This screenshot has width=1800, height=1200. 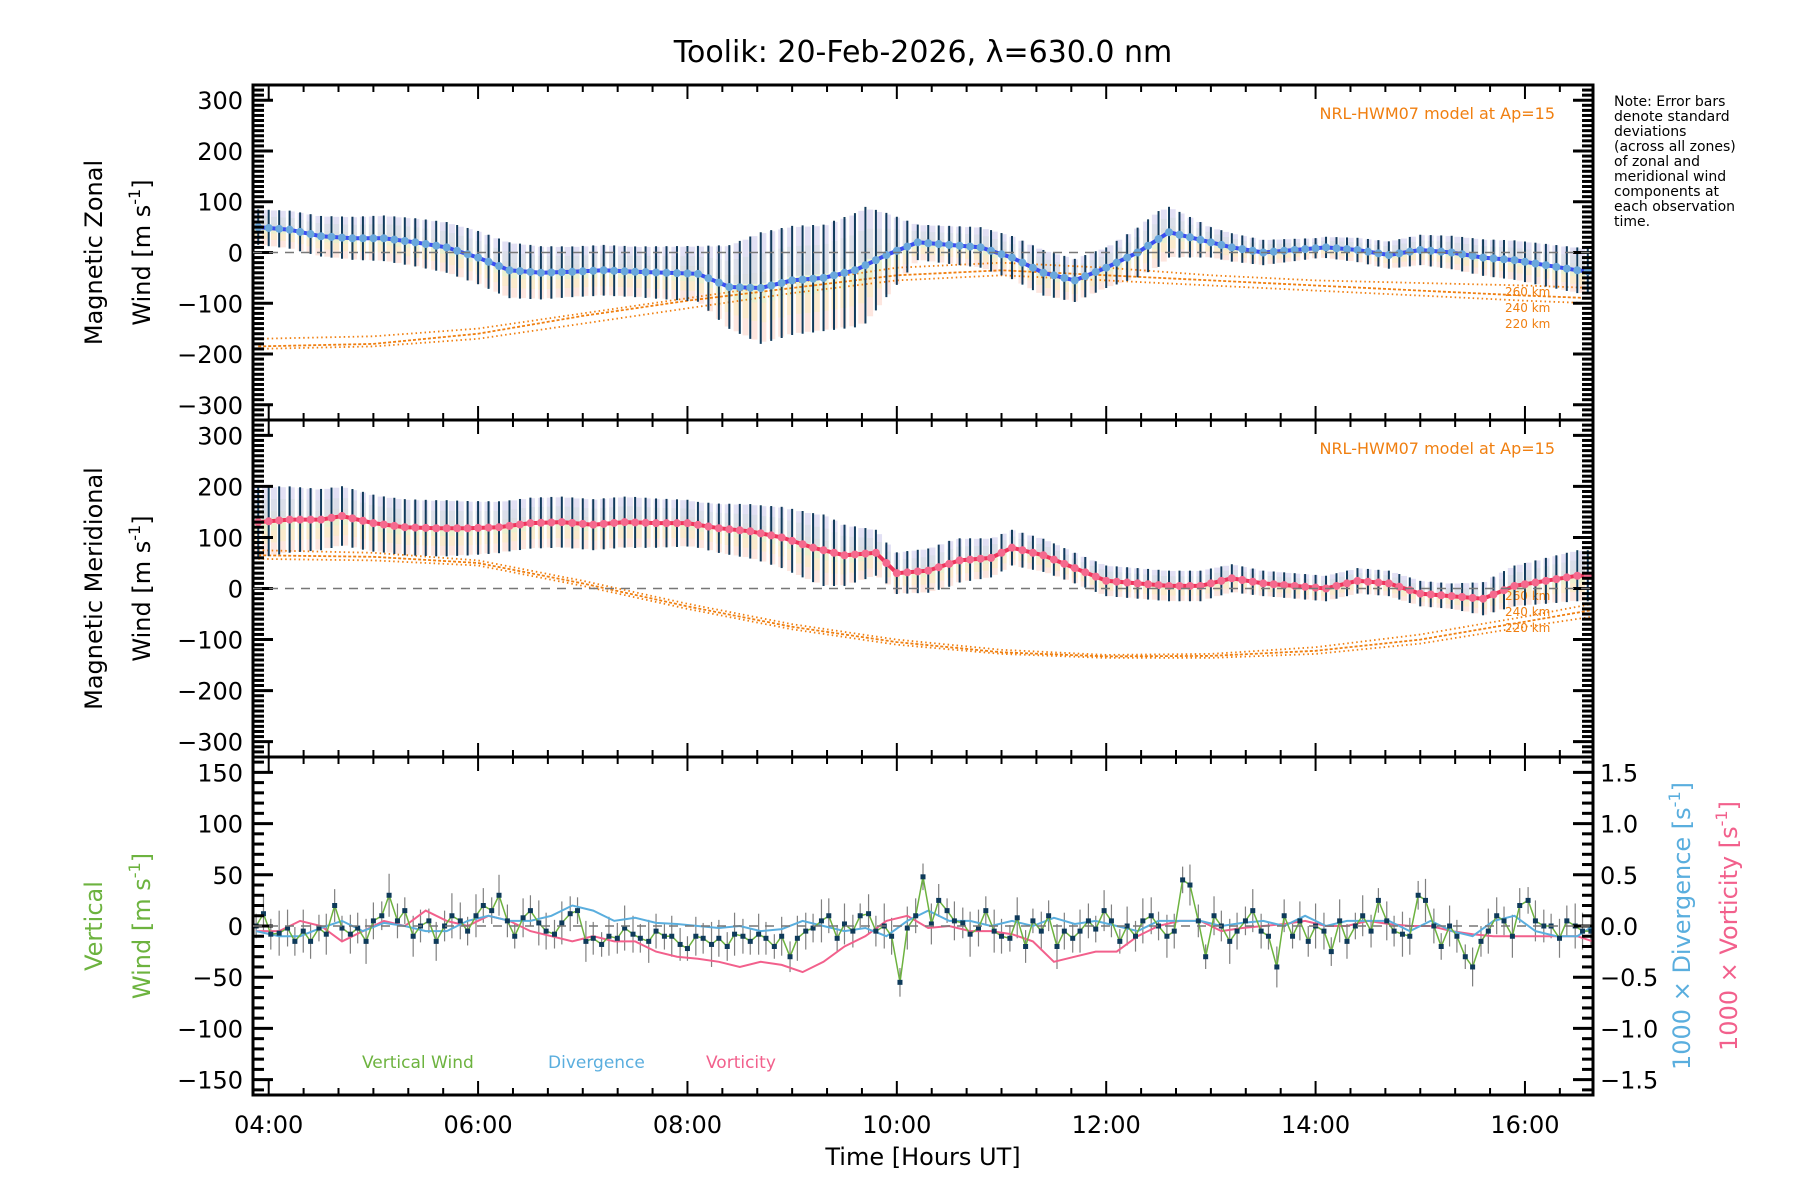 What do you see at coordinates (1721, 818) in the screenshot?
I see `axis-label-superscript: -1` at bounding box center [1721, 818].